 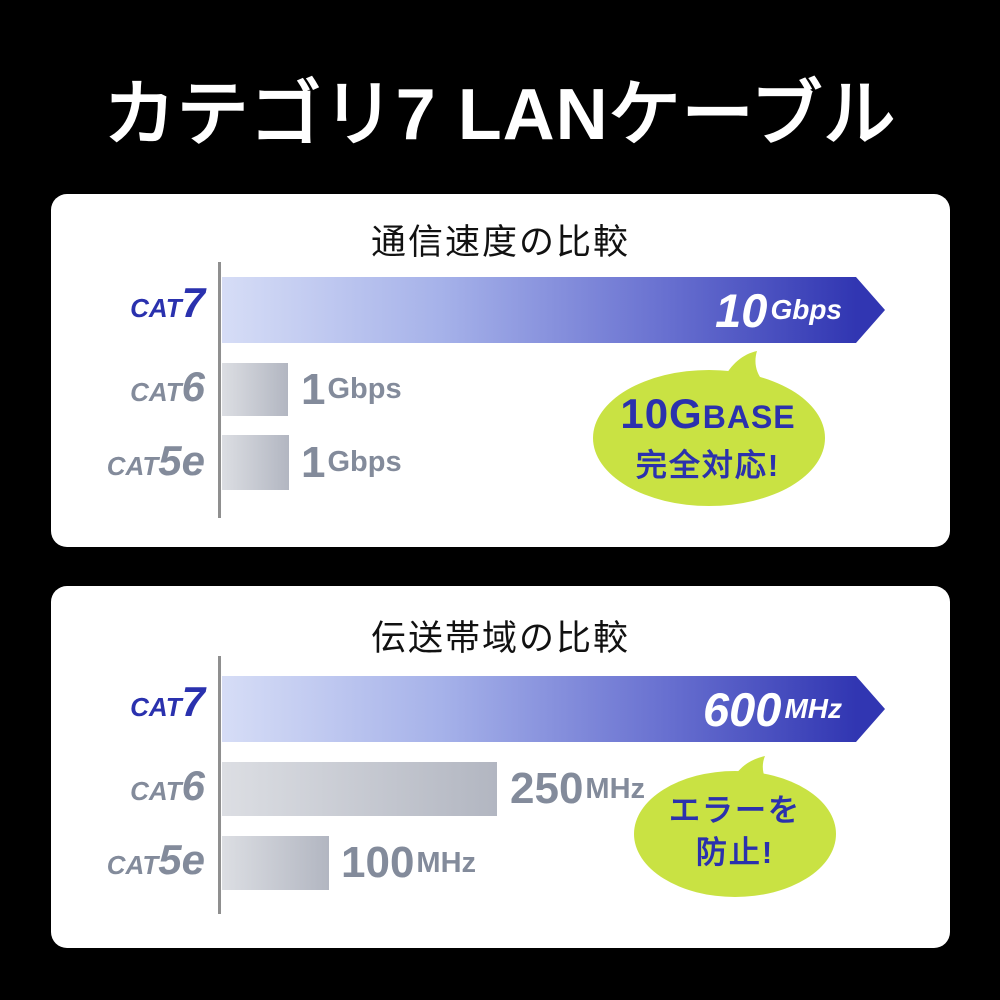 I want to click on speed-label-cat5e: CAT 5e, so click(x=128, y=464).